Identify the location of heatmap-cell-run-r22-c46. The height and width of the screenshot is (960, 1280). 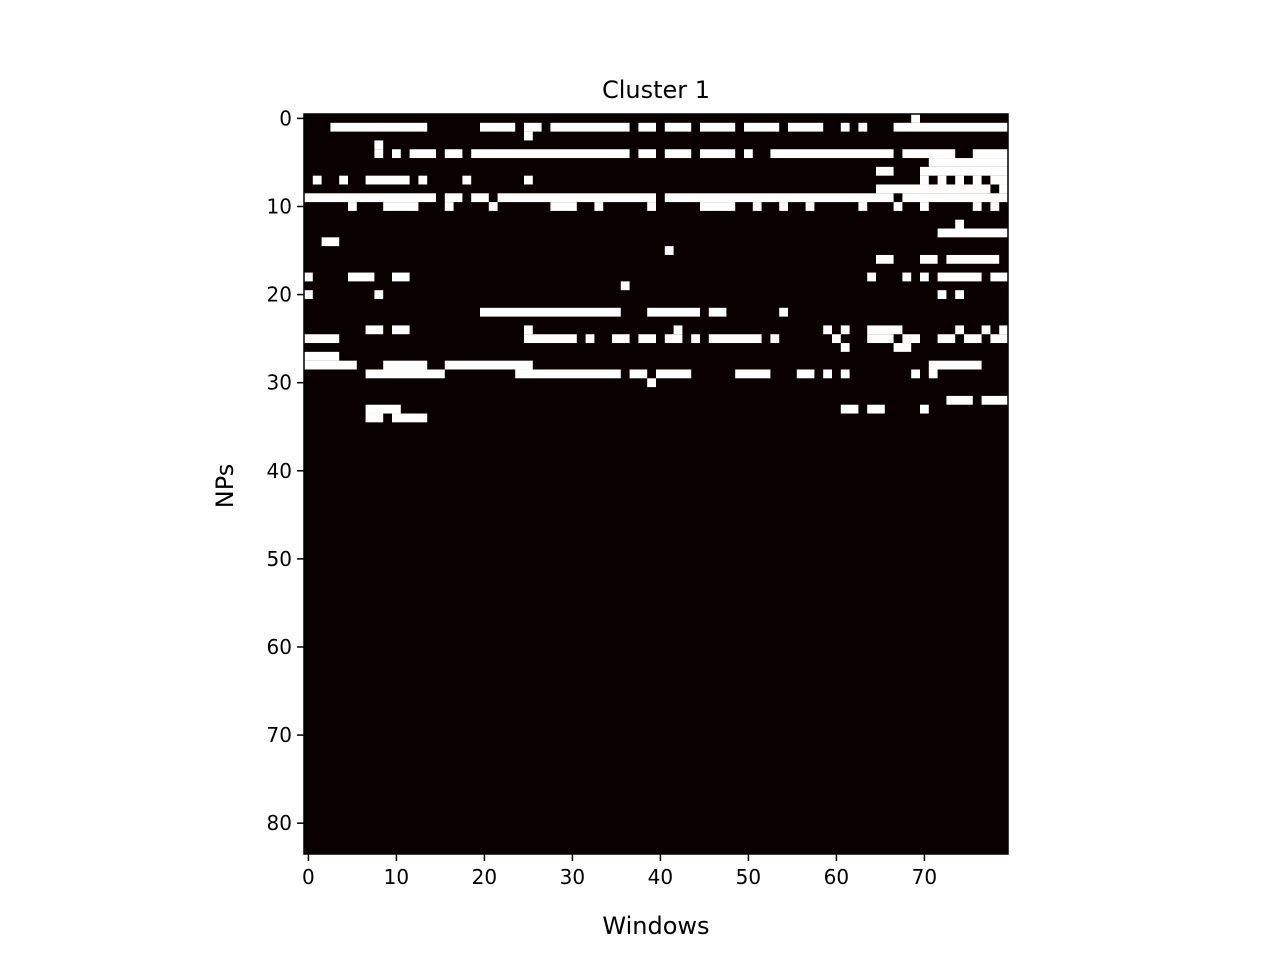
(717, 312).